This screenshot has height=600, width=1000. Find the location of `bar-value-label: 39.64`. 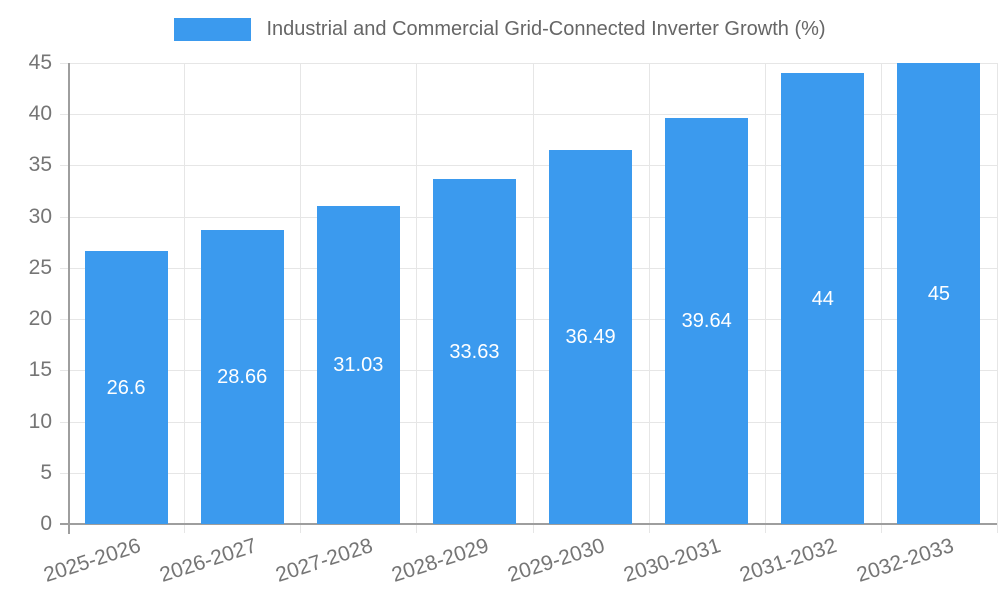

bar-value-label: 39.64 is located at coordinates (706, 320).